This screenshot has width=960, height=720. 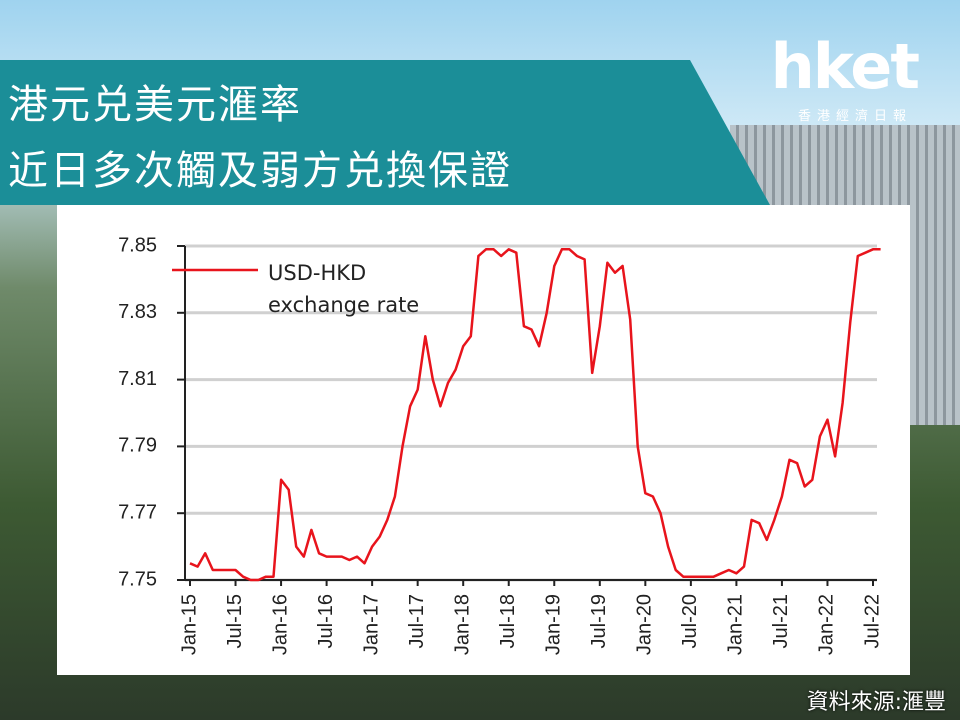 What do you see at coordinates (417, 621) in the screenshot?
I see `x-tick-label: Jul-17` at bounding box center [417, 621].